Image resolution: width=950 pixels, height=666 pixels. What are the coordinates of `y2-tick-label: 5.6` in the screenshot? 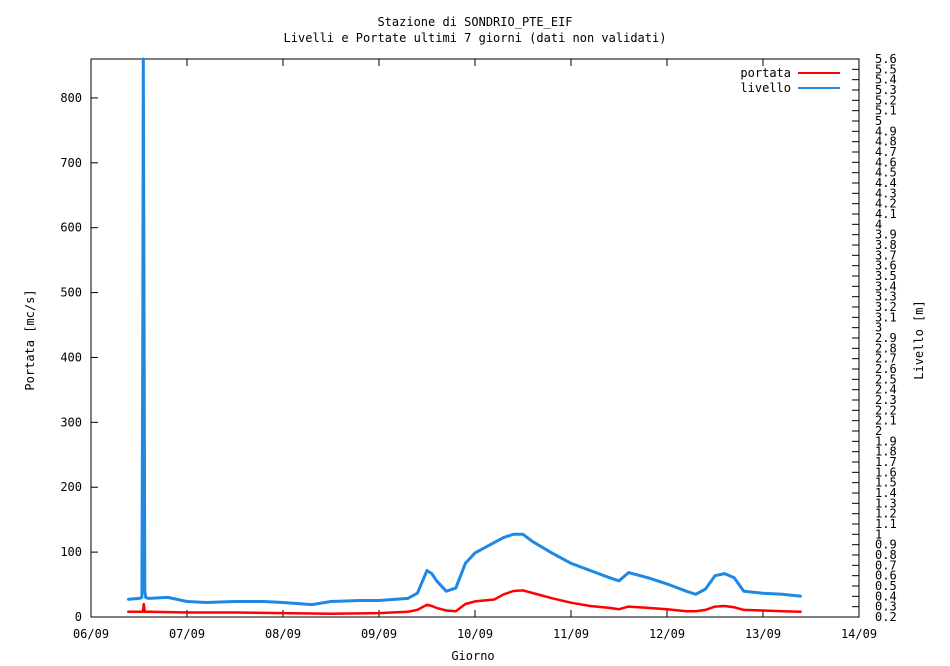 It's located at (886, 59).